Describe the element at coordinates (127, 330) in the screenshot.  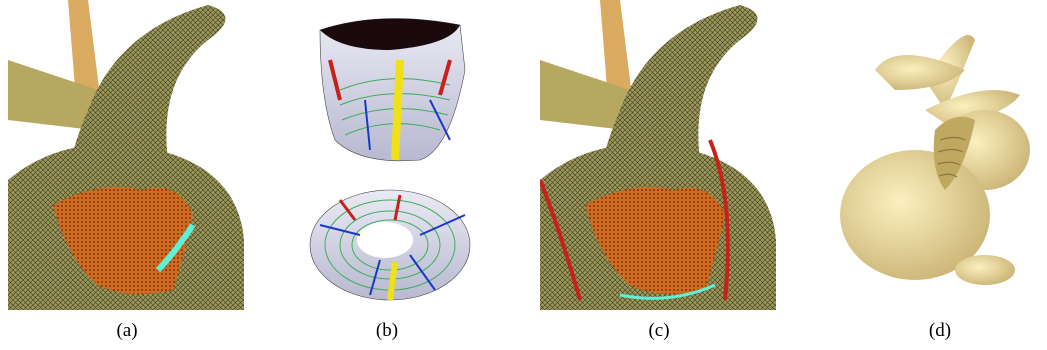
I see `caption-a: (a)` at that location.